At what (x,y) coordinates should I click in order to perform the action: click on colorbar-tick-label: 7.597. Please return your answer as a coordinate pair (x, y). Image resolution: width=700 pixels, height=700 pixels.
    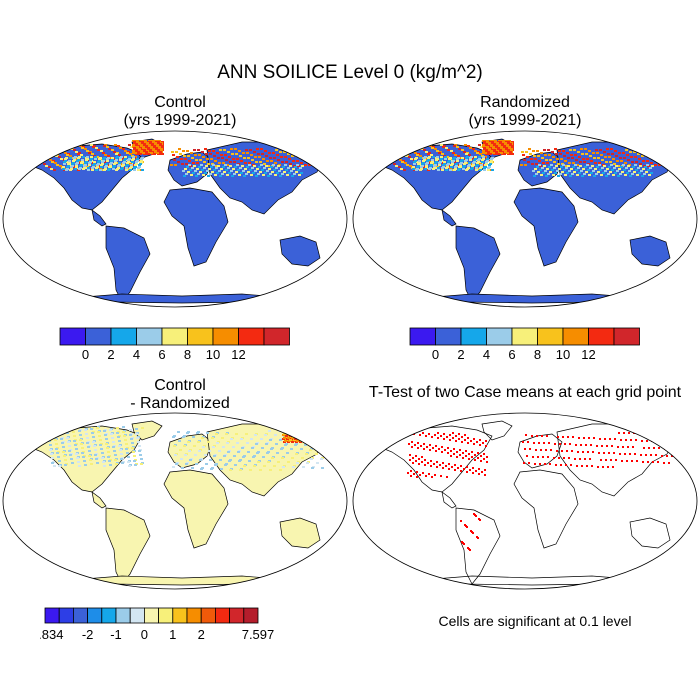
    Looking at the image, I should click on (258, 634).